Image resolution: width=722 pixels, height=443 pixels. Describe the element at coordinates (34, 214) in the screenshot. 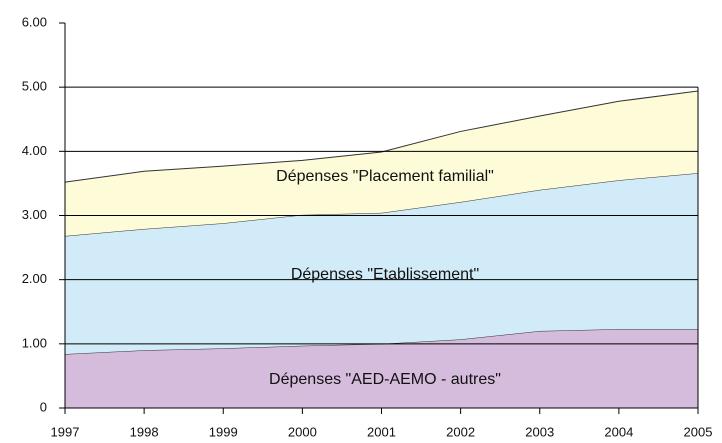

I see `y-tick-label: 3.00` at that location.